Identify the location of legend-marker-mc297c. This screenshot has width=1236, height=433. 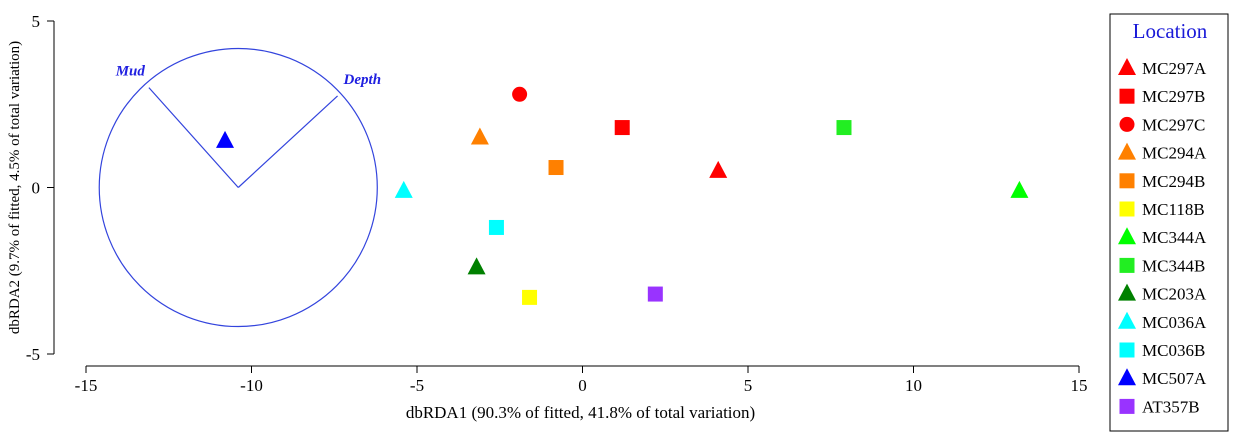
(1127, 124).